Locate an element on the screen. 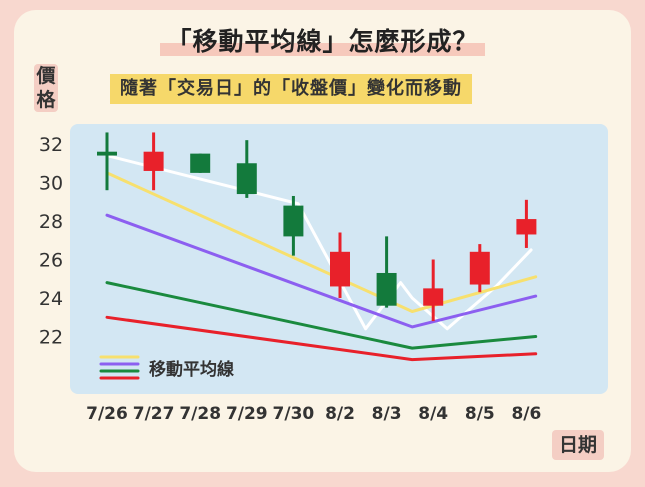  candle-body-7/30 is located at coordinates (293, 221).